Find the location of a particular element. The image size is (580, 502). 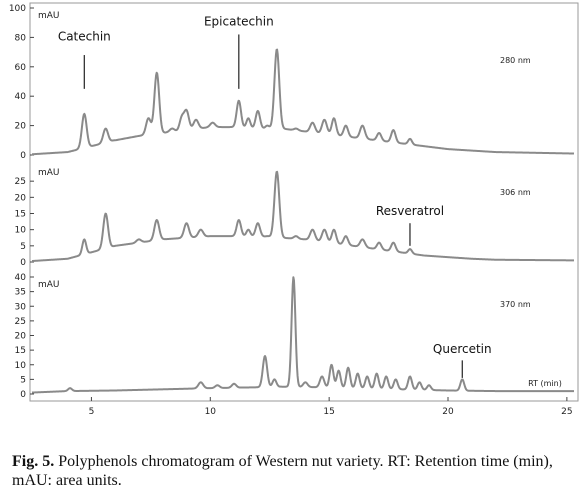

peak-annotation-label: Epicatechin is located at coordinates (239, 22).